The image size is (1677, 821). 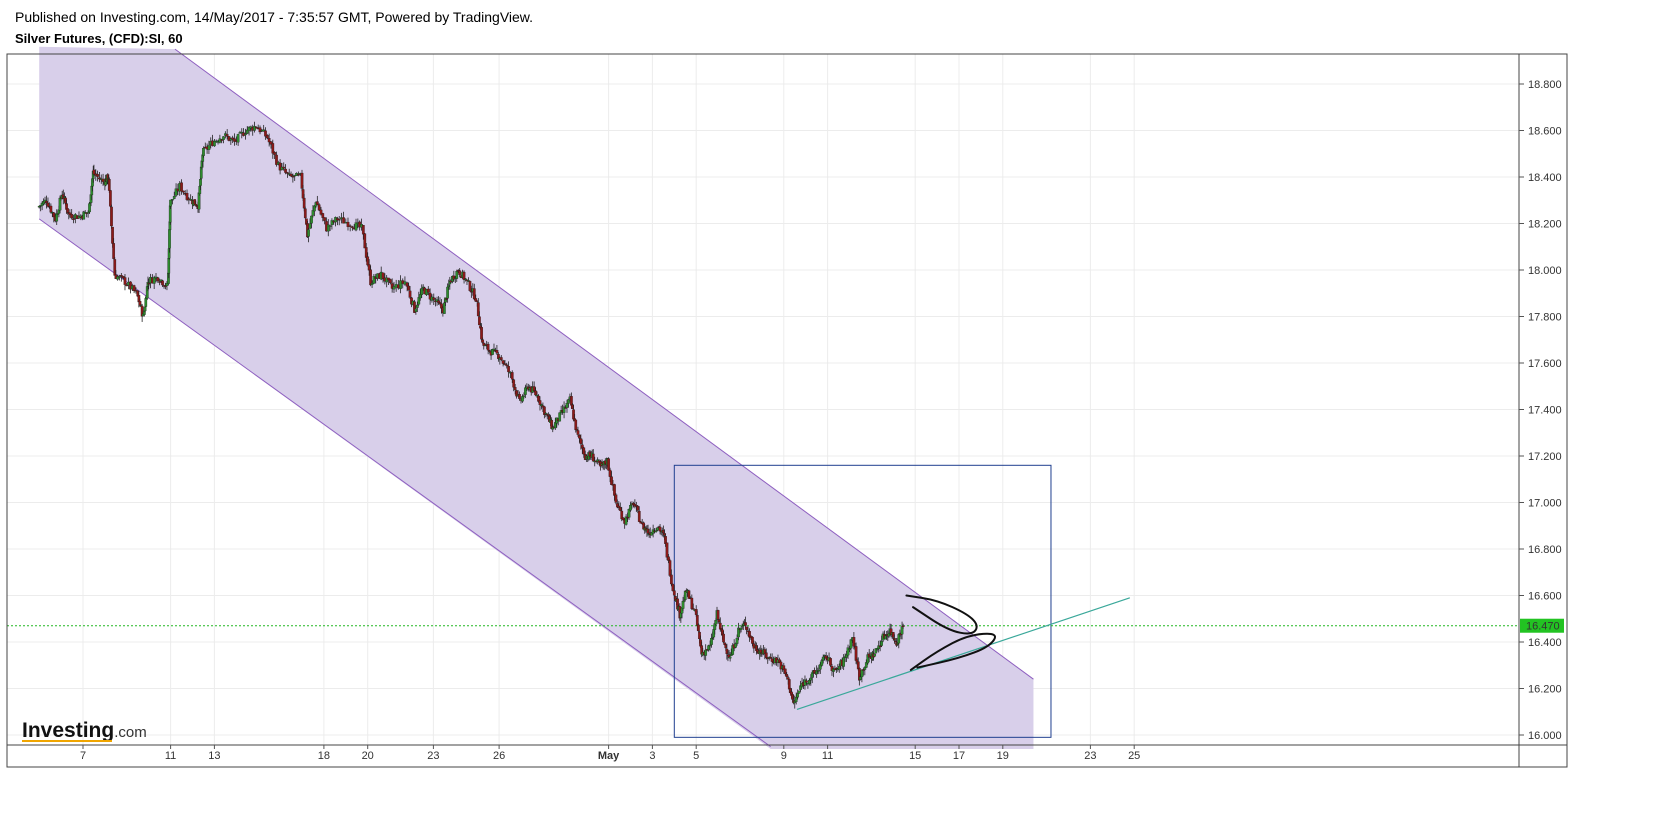 What do you see at coordinates (941, 614) in the screenshot?
I see `freehand-arc-down` at bounding box center [941, 614].